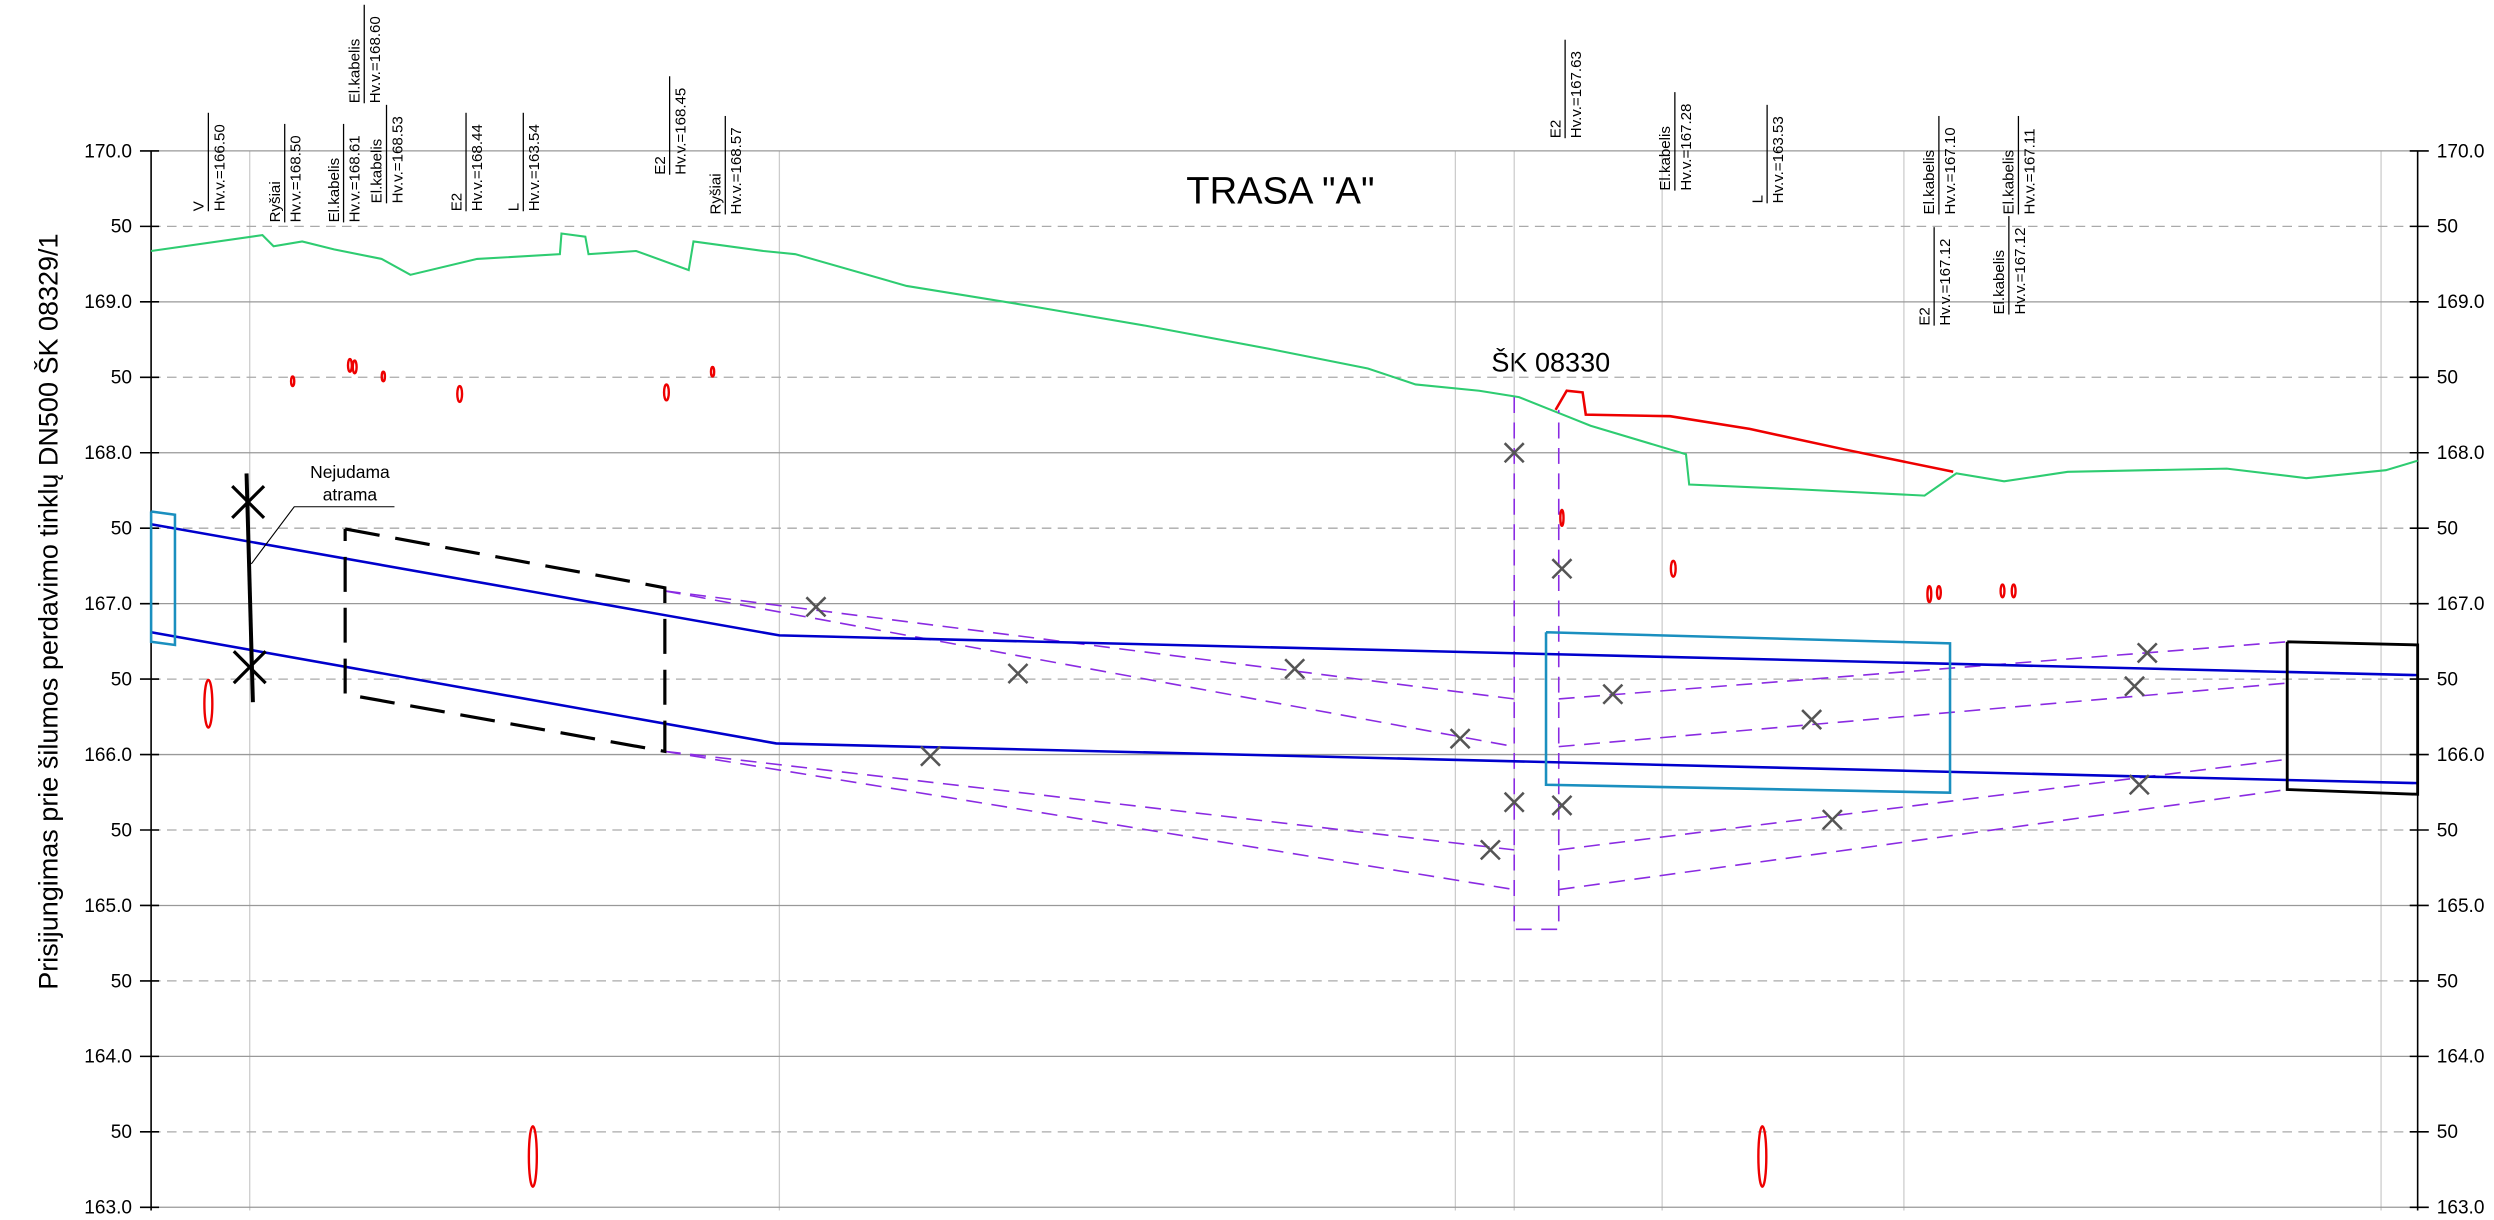  I want to click on pipe, so click(1284, 707).